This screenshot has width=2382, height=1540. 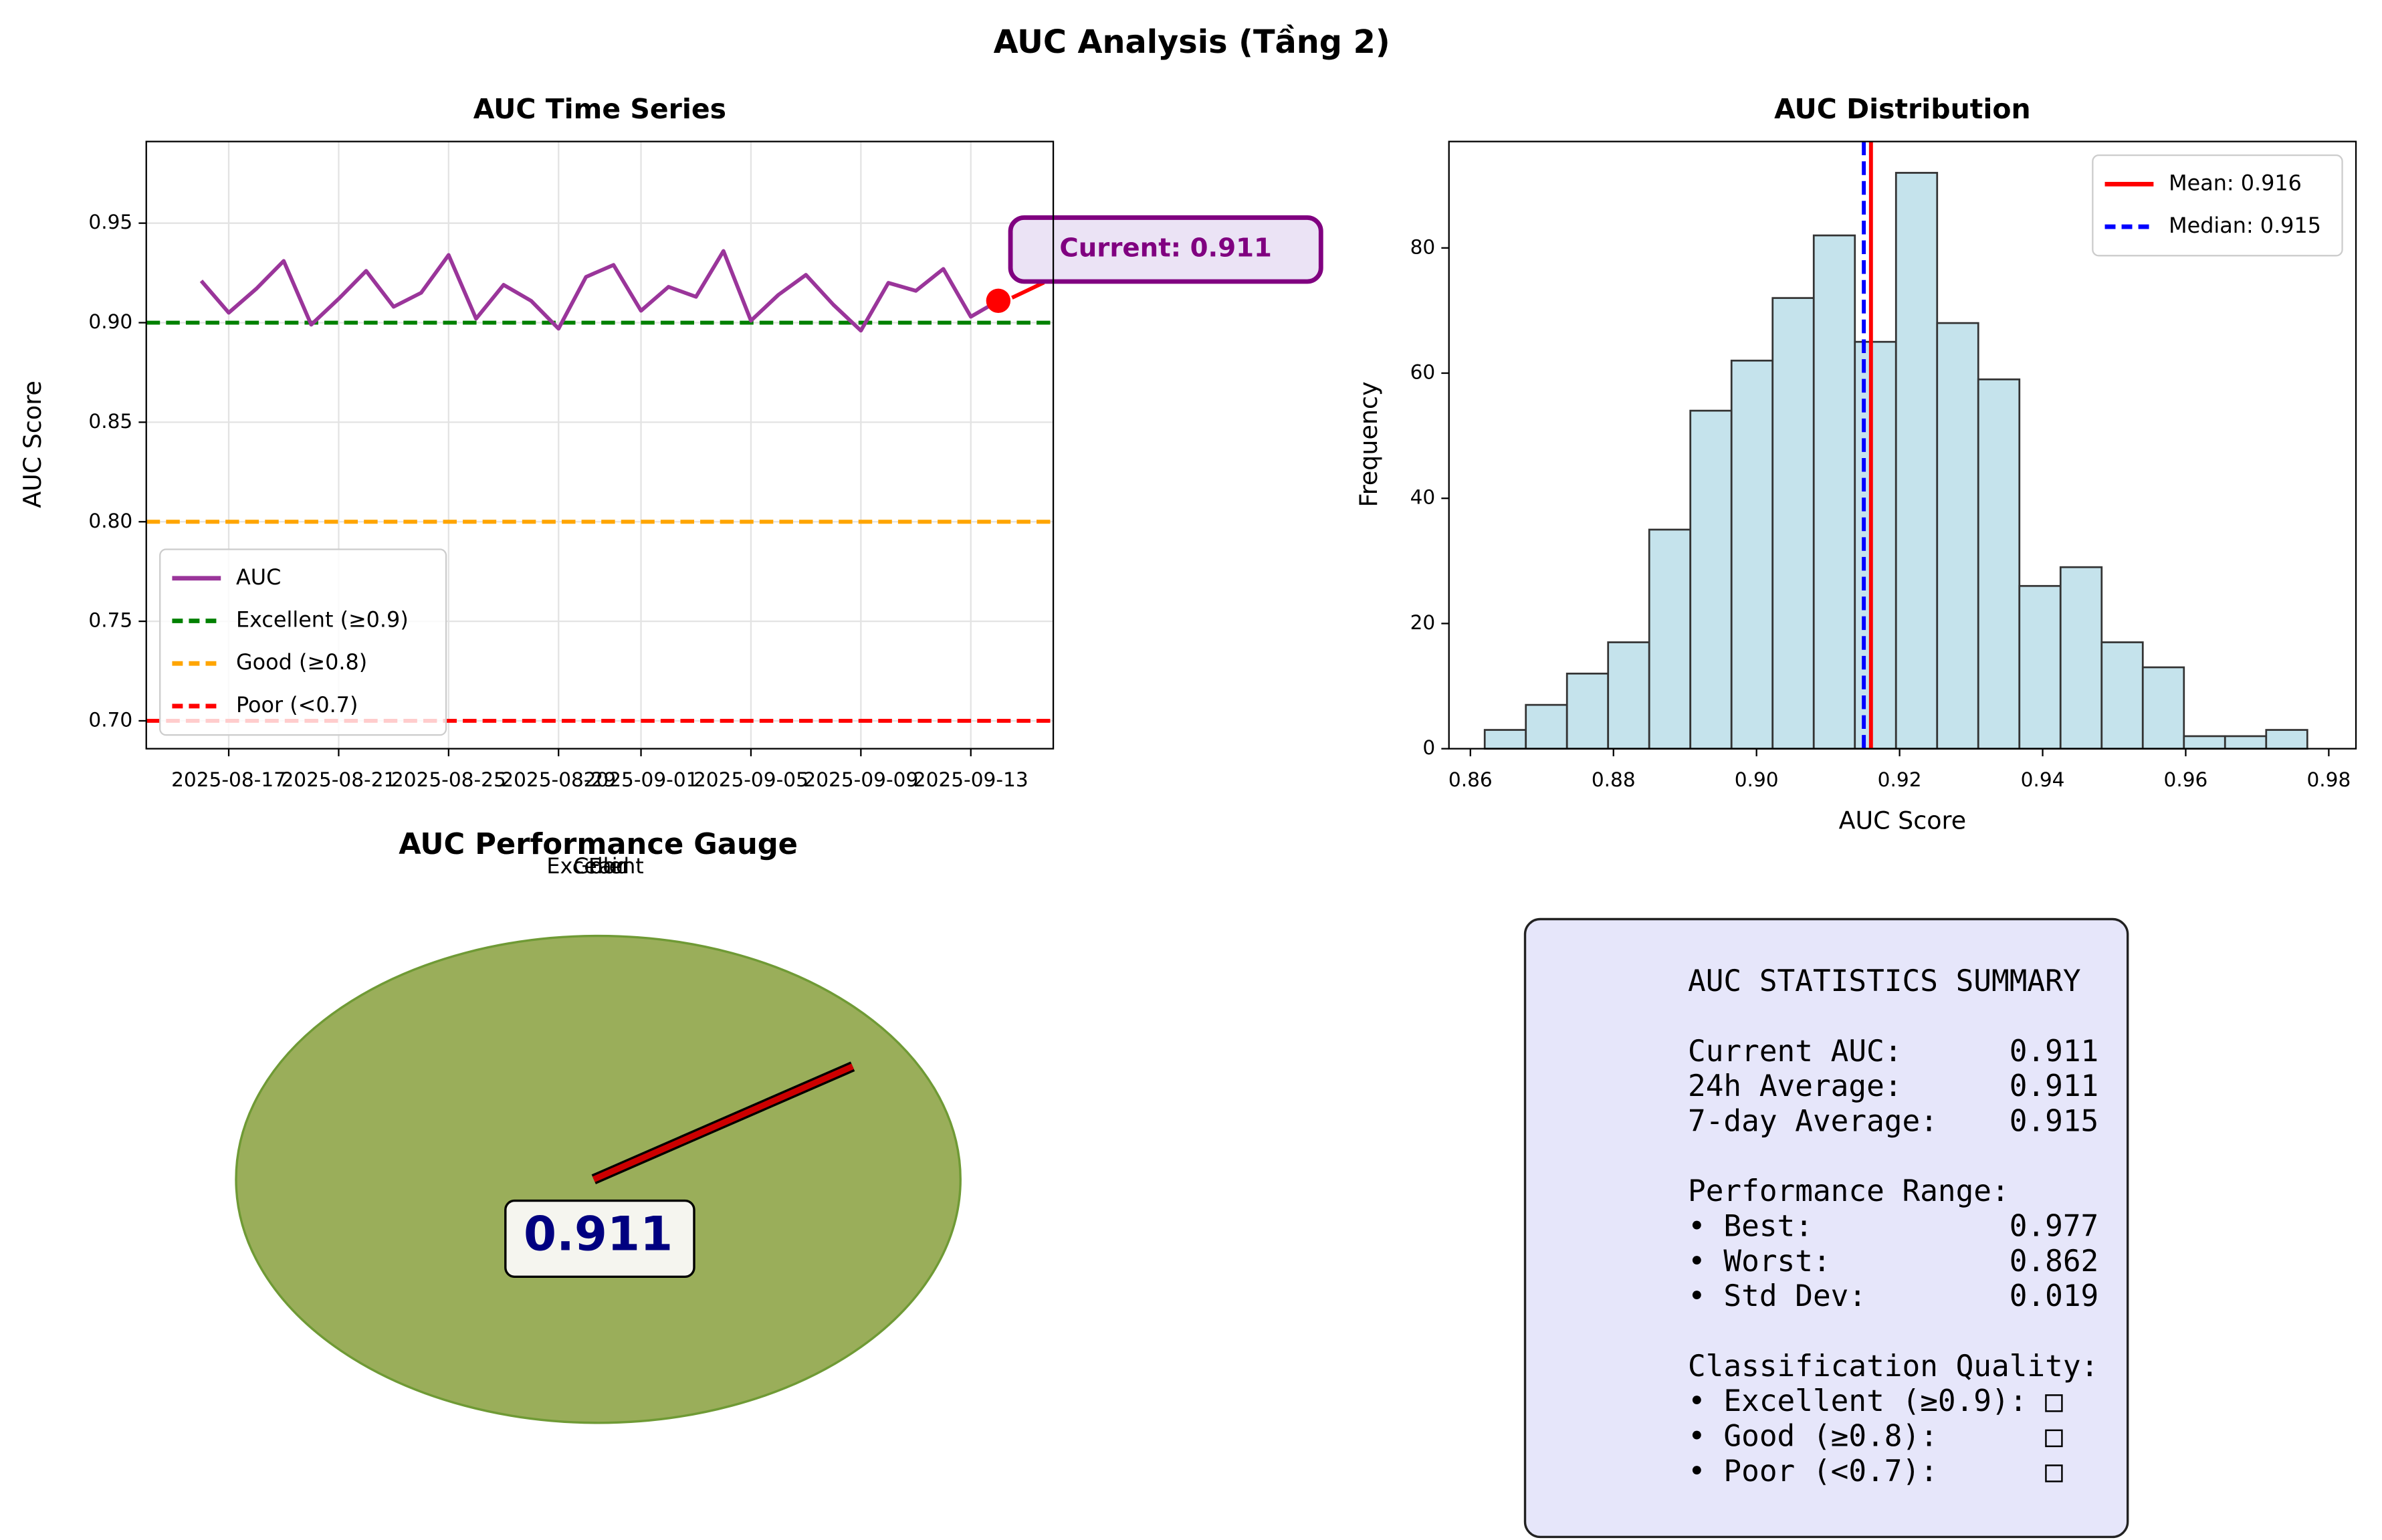 I want to click on y-tick-label: 60, so click(x=1423, y=371).